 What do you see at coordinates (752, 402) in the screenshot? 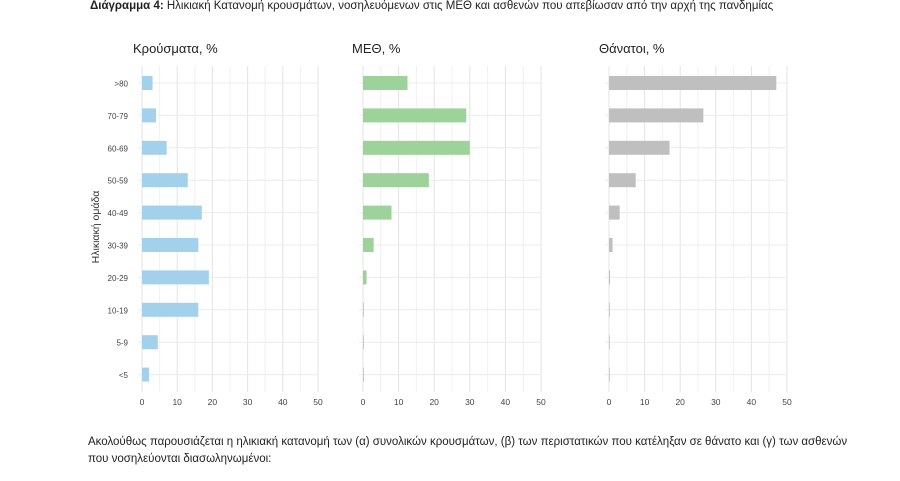
I see `x-tick-label-2-4: 40` at bounding box center [752, 402].